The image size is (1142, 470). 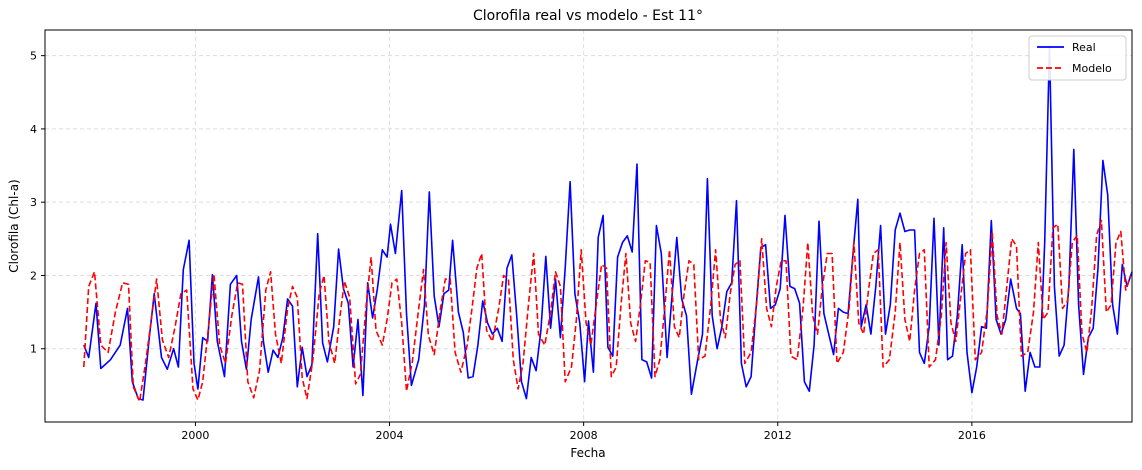 I want to click on legend: Real Modelo, so click(x=1077, y=58).